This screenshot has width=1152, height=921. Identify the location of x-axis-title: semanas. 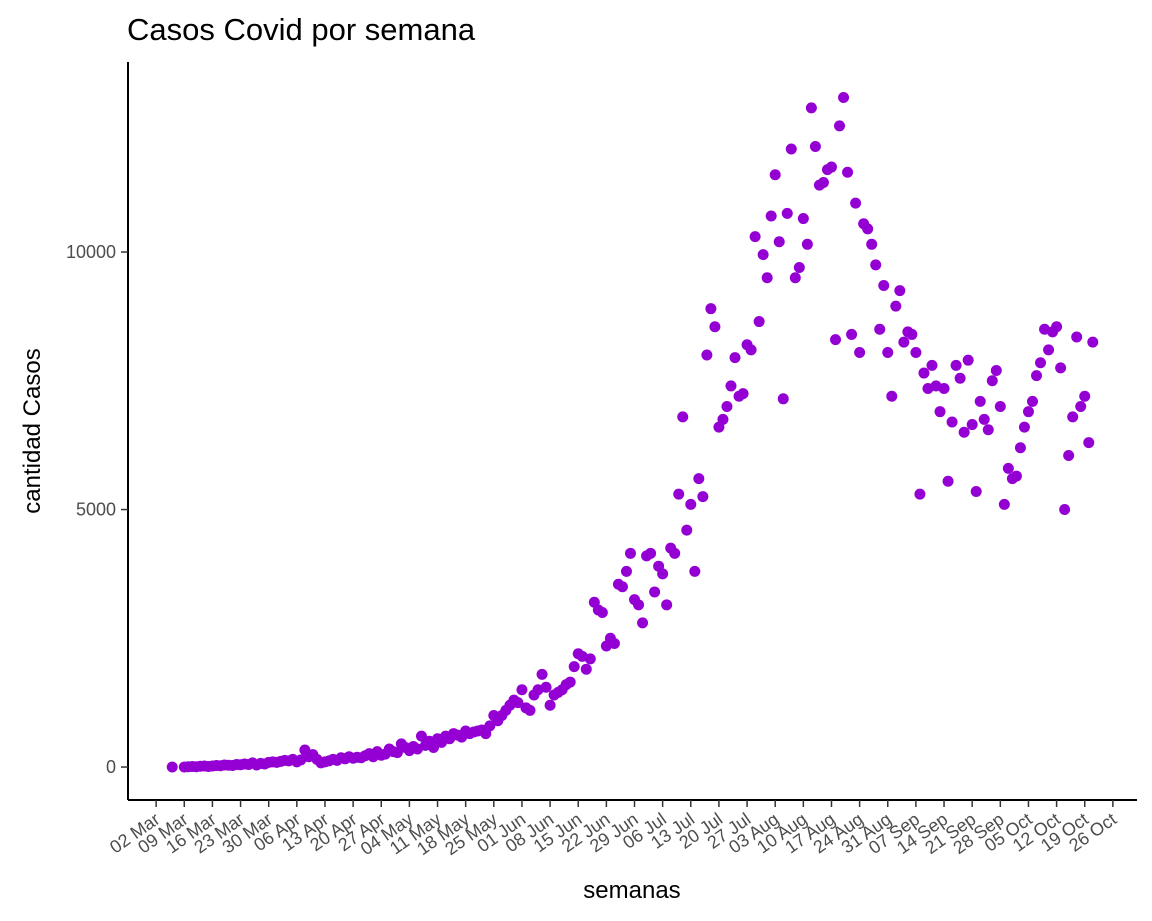
(631, 890).